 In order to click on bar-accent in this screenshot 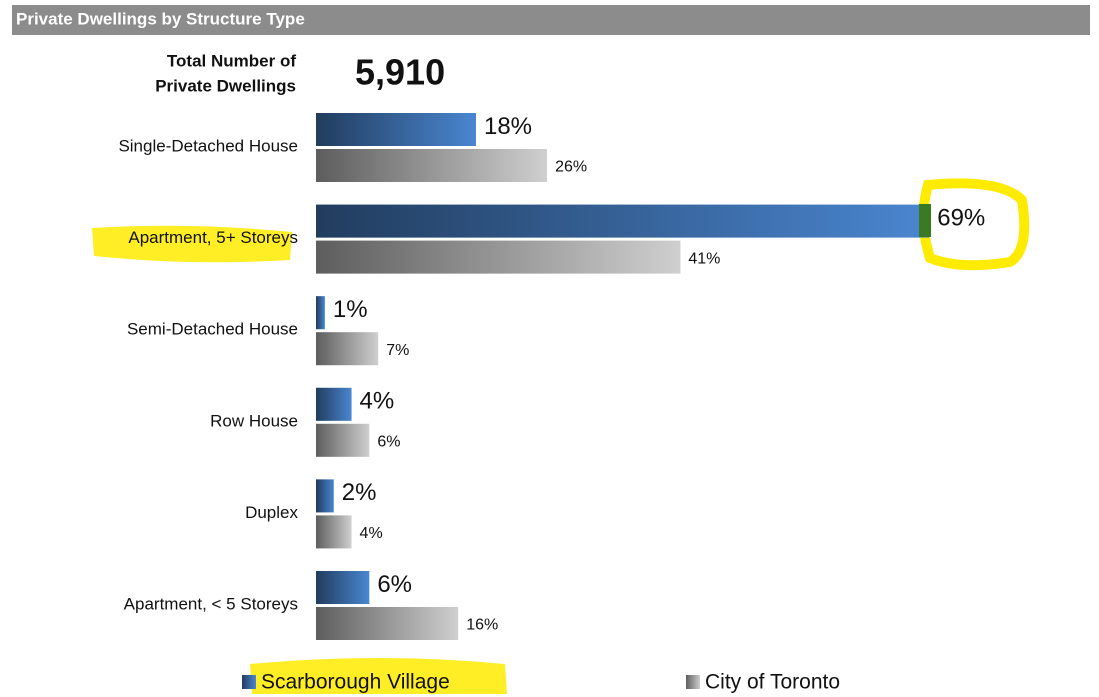, I will do `click(925, 220)`.